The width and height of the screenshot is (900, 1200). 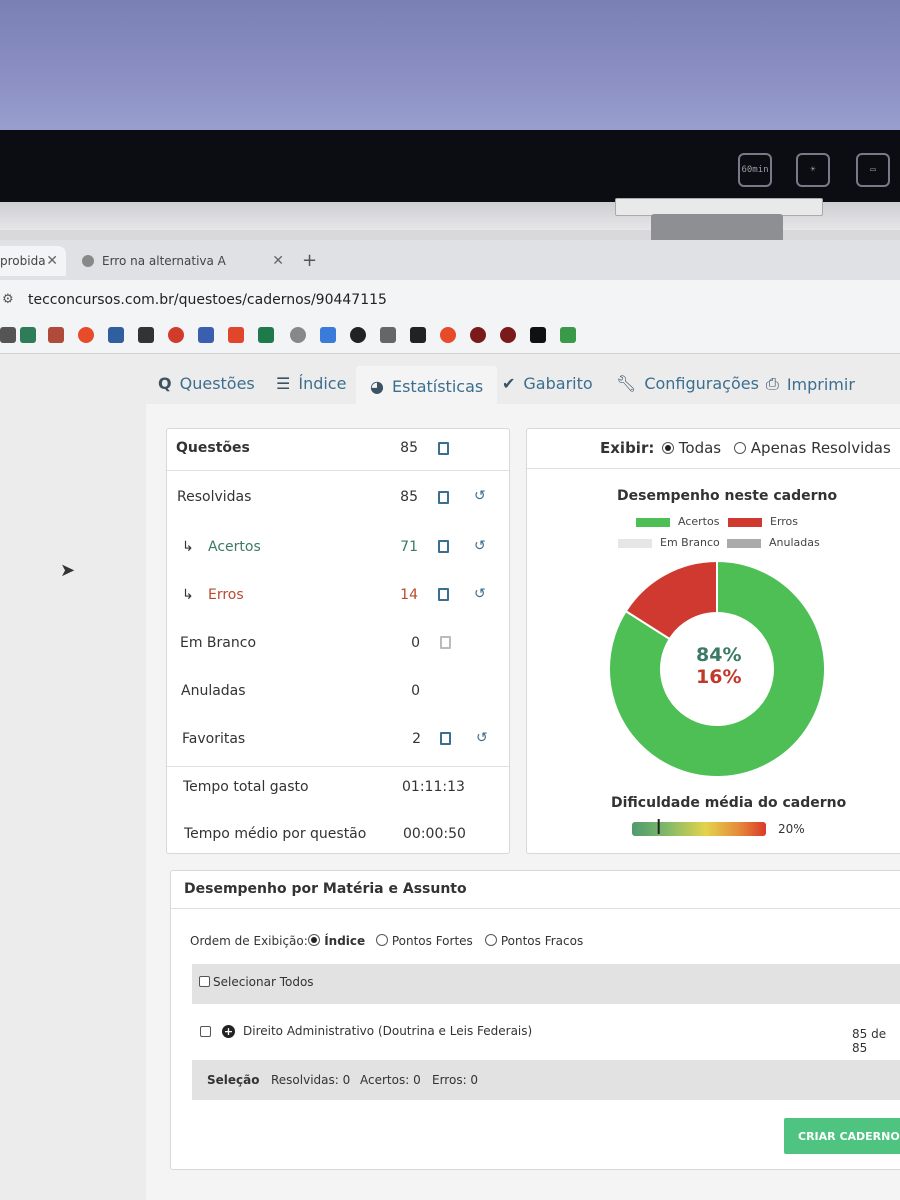 I want to click on favicon-icon, so click(x=88, y=261).